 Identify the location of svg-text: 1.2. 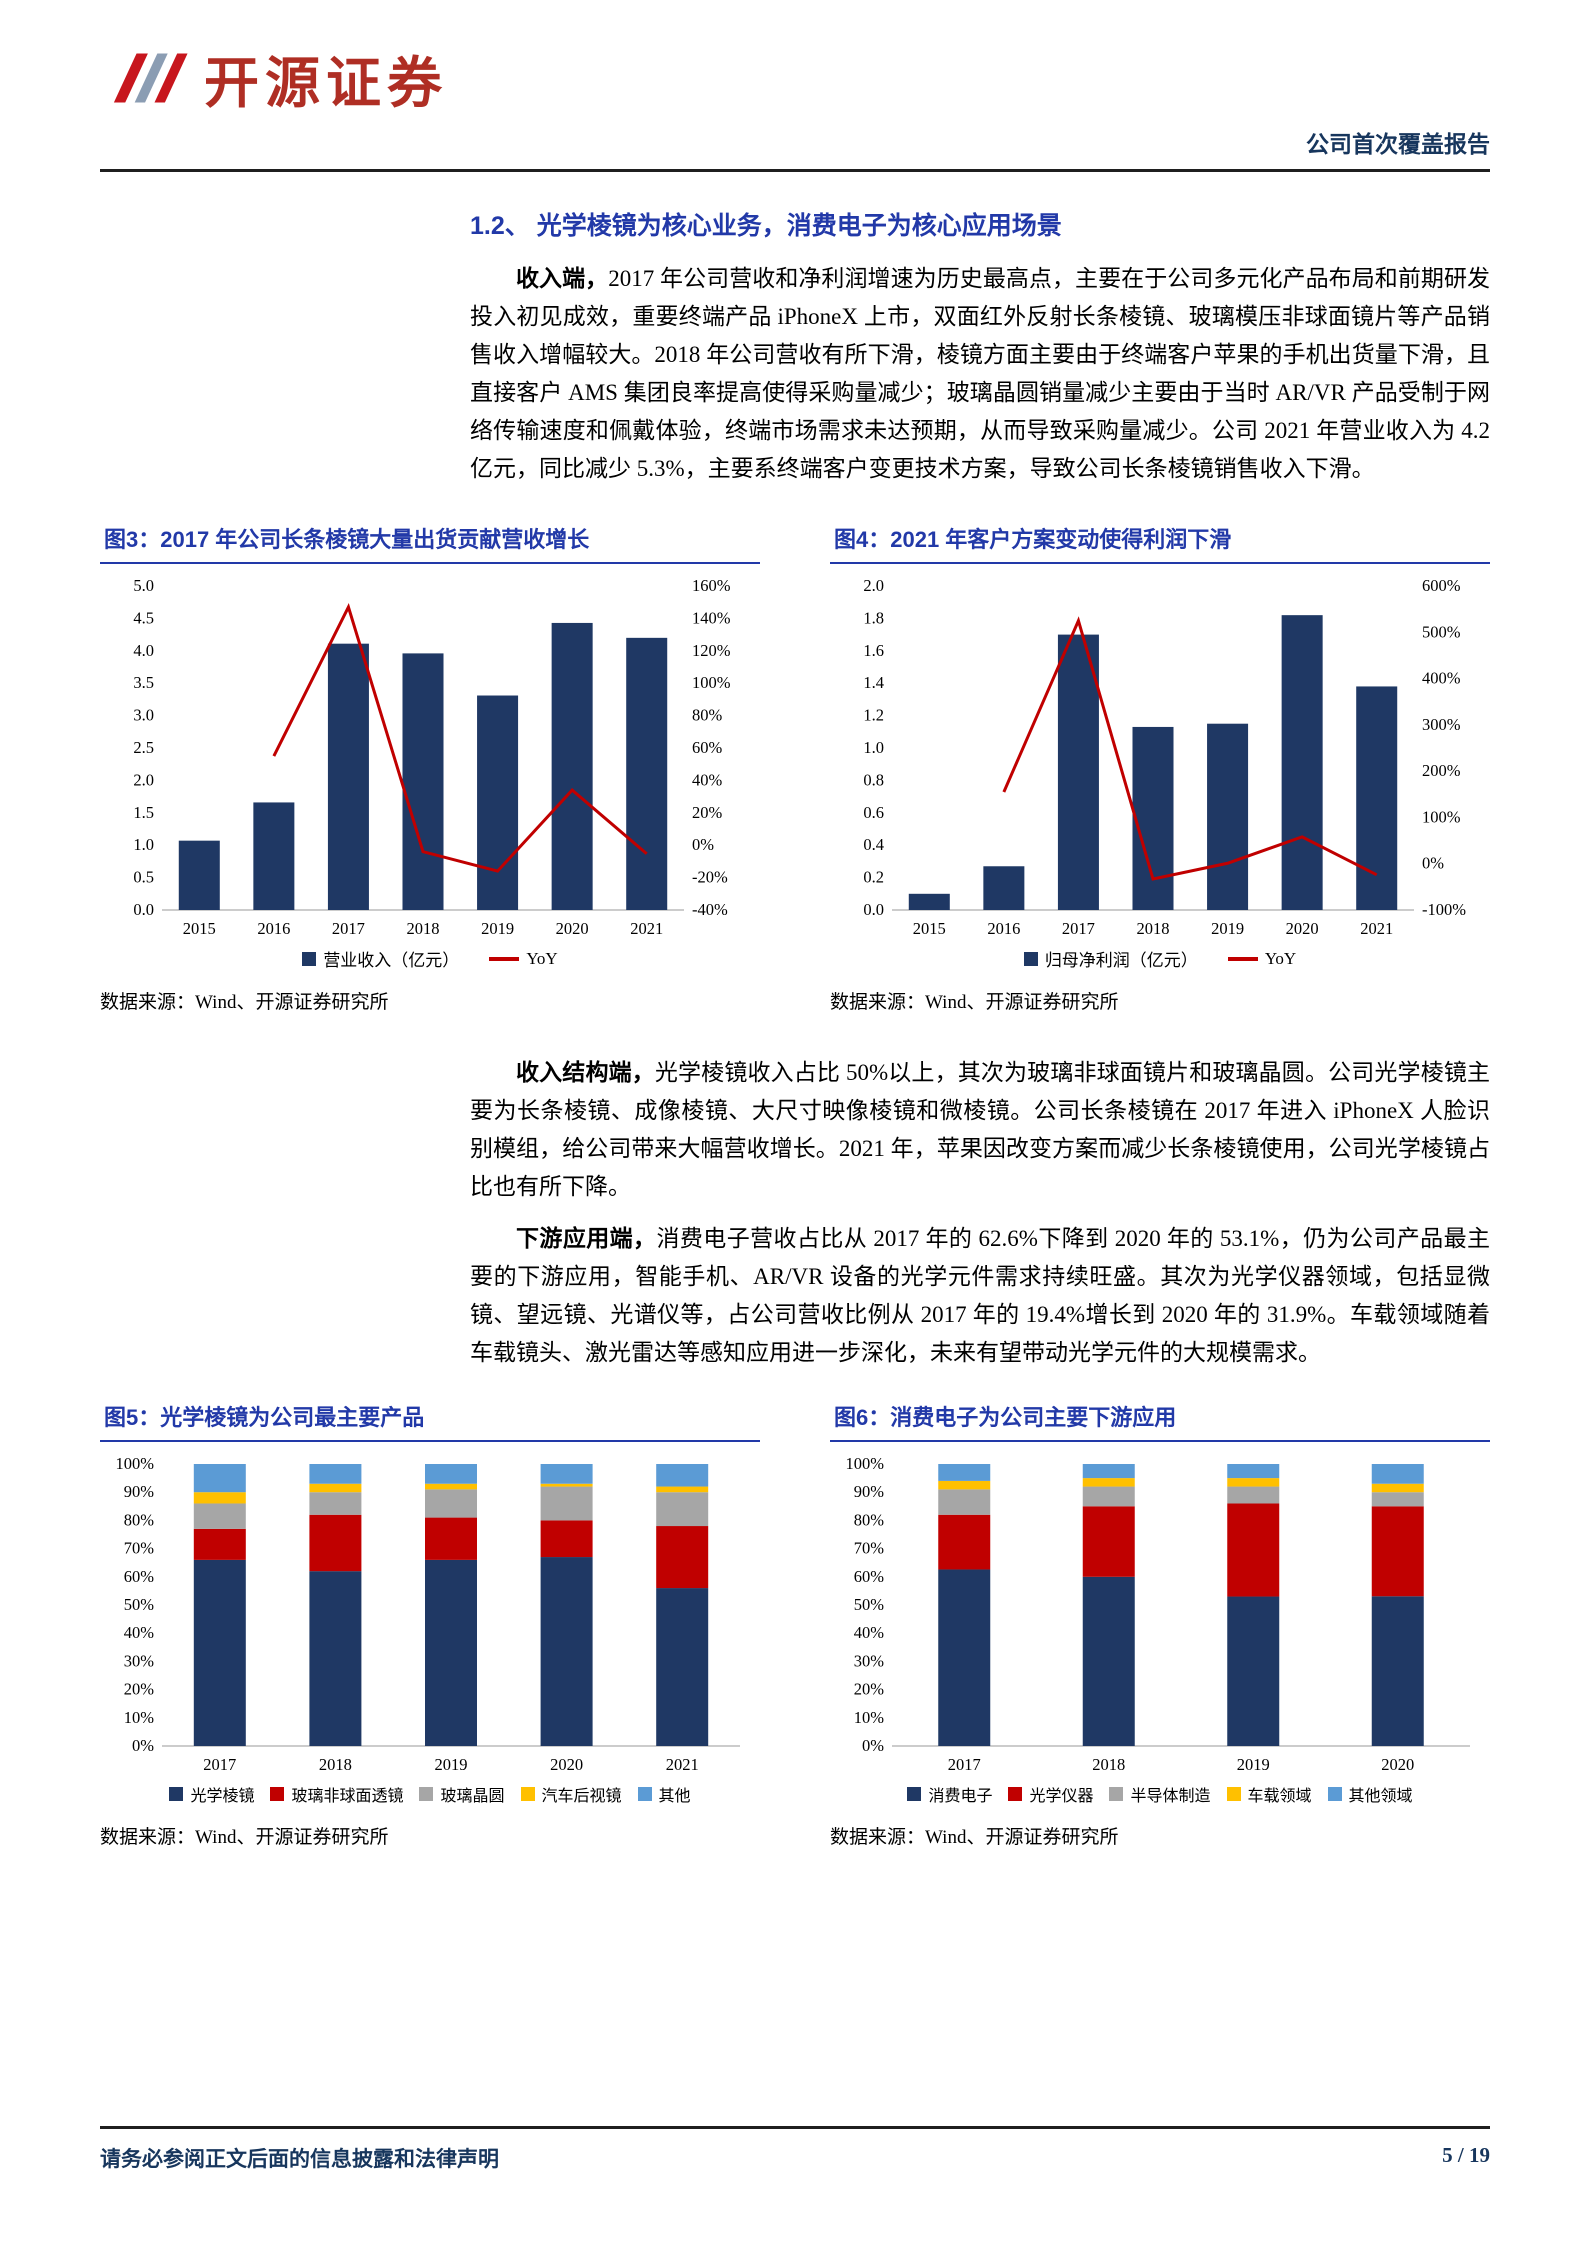
(873, 715).